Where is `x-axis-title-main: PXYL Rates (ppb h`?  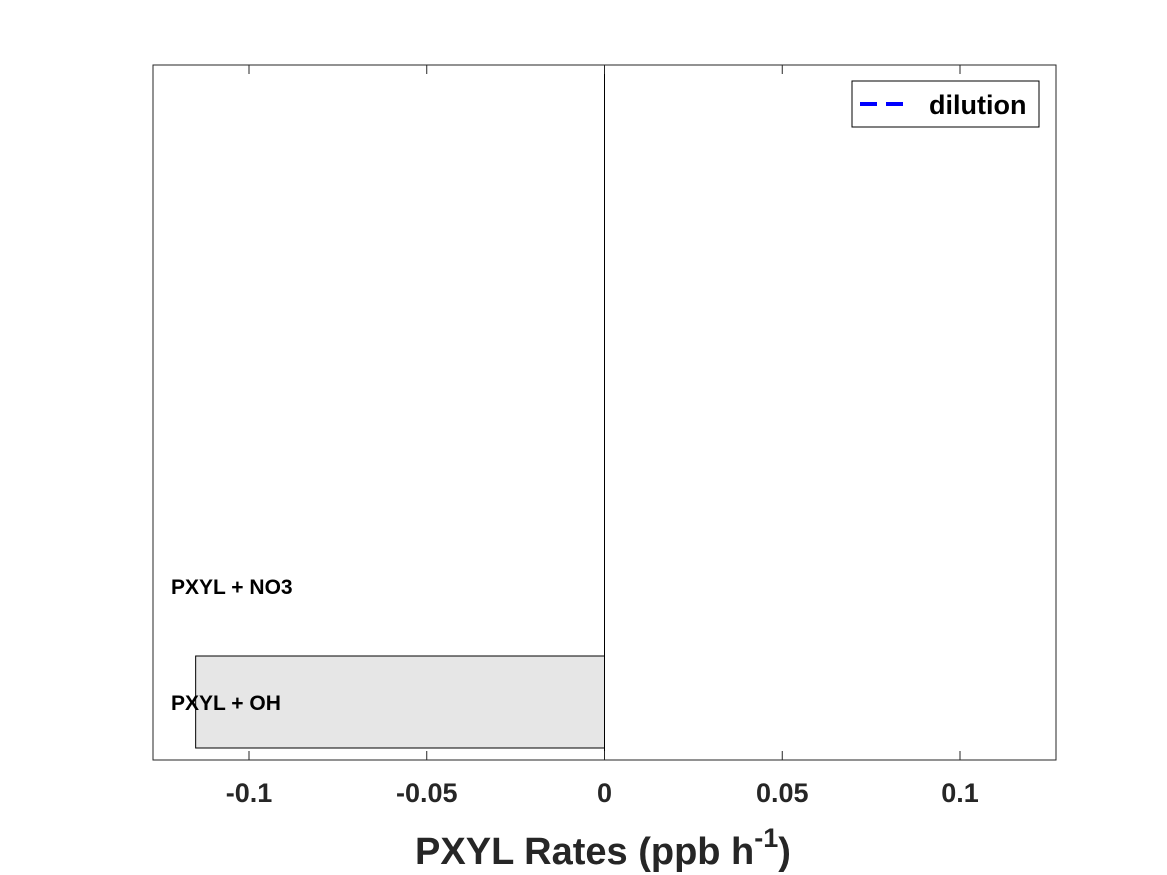
x-axis-title-main: PXYL Rates (ppb h is located at coordinates (584, 852).